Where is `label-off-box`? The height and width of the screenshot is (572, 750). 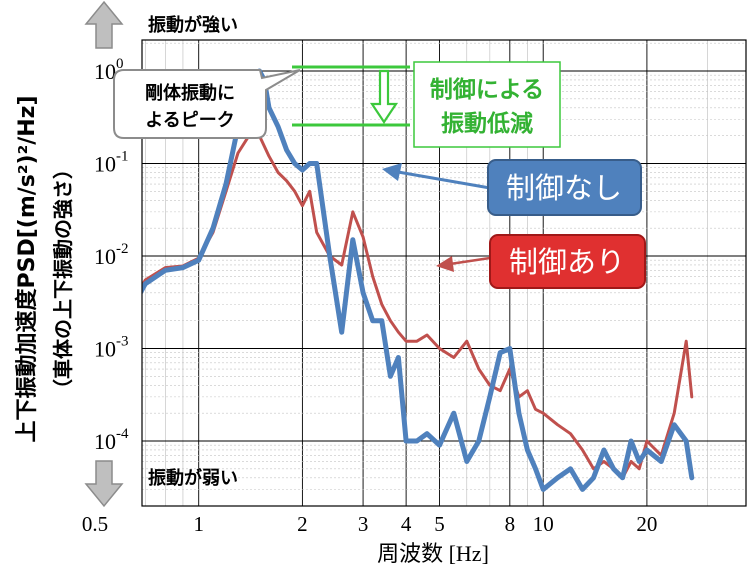
label-off-box is located at coordinates (564, 187).